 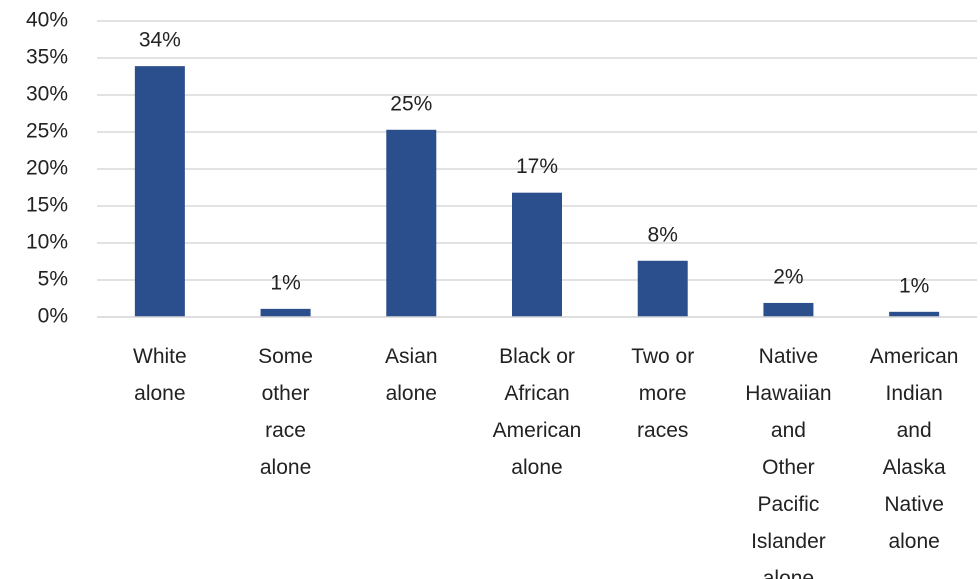 What do you see at coordinates (663, 393) in the screenshot?
I see `x-tick-label: Two or more races` at bounding box center [663, 393].